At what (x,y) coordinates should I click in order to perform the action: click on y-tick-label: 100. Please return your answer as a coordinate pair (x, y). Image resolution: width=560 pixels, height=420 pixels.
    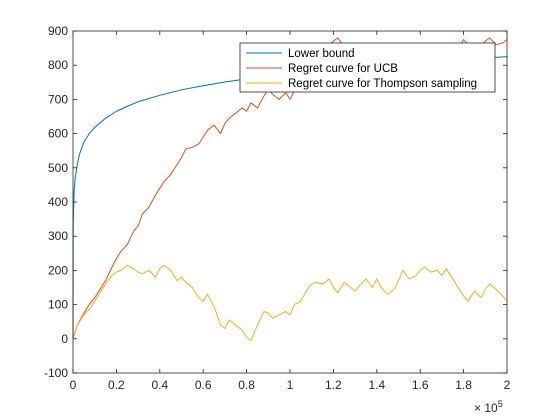
    Looking at the image, I should click on (58, 305).